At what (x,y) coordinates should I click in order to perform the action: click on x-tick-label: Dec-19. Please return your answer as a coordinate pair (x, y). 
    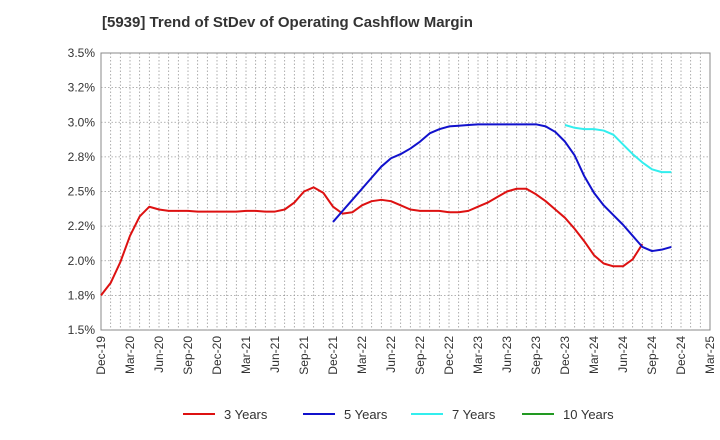
    Looking at the image, I should click on (101, 355).